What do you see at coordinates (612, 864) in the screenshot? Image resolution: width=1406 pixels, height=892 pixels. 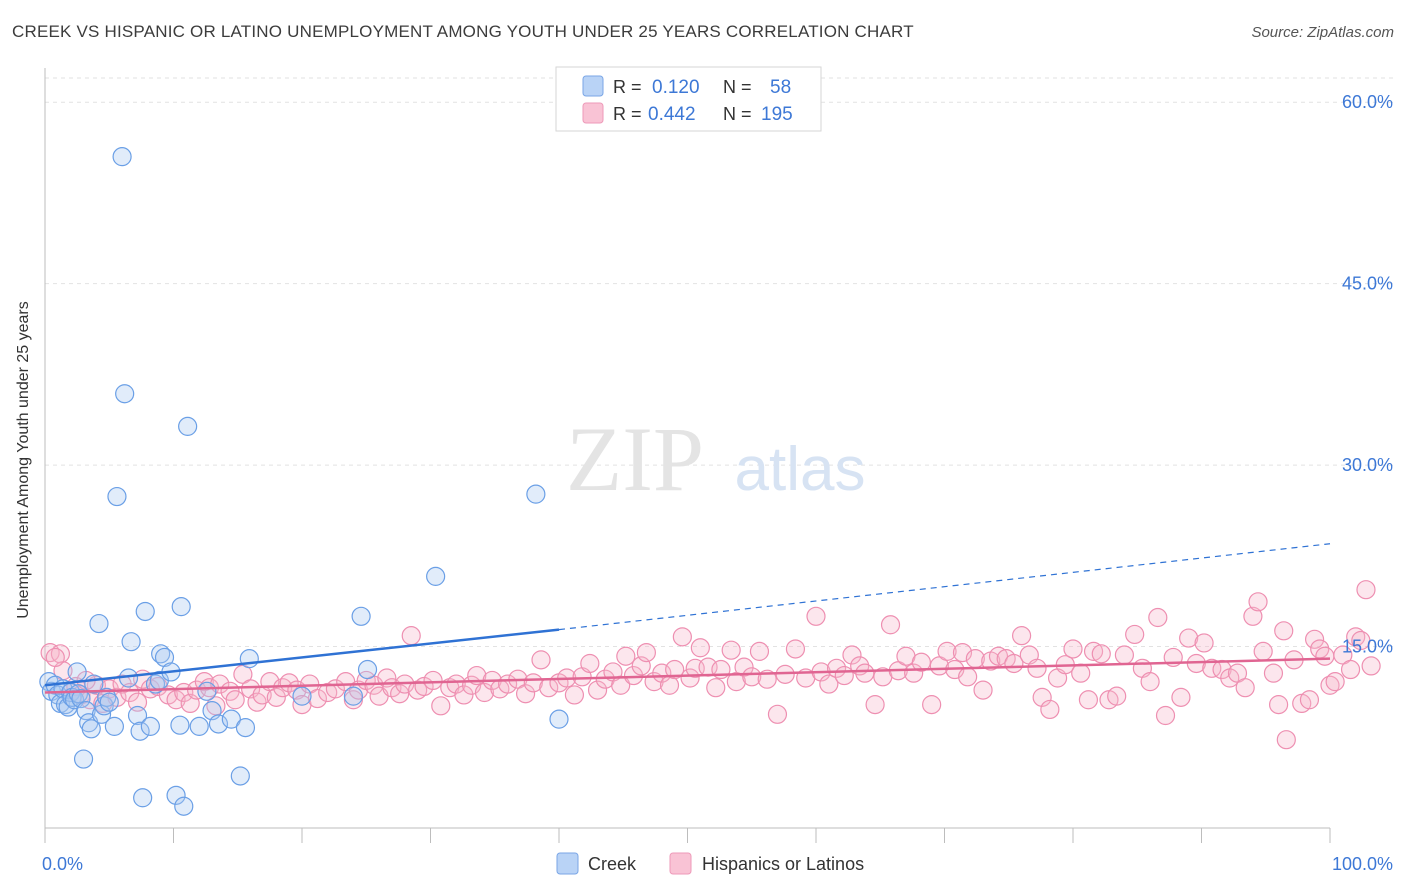 I see `legend-bottom-label-creek: Creek` at bounding box center [612, 864].